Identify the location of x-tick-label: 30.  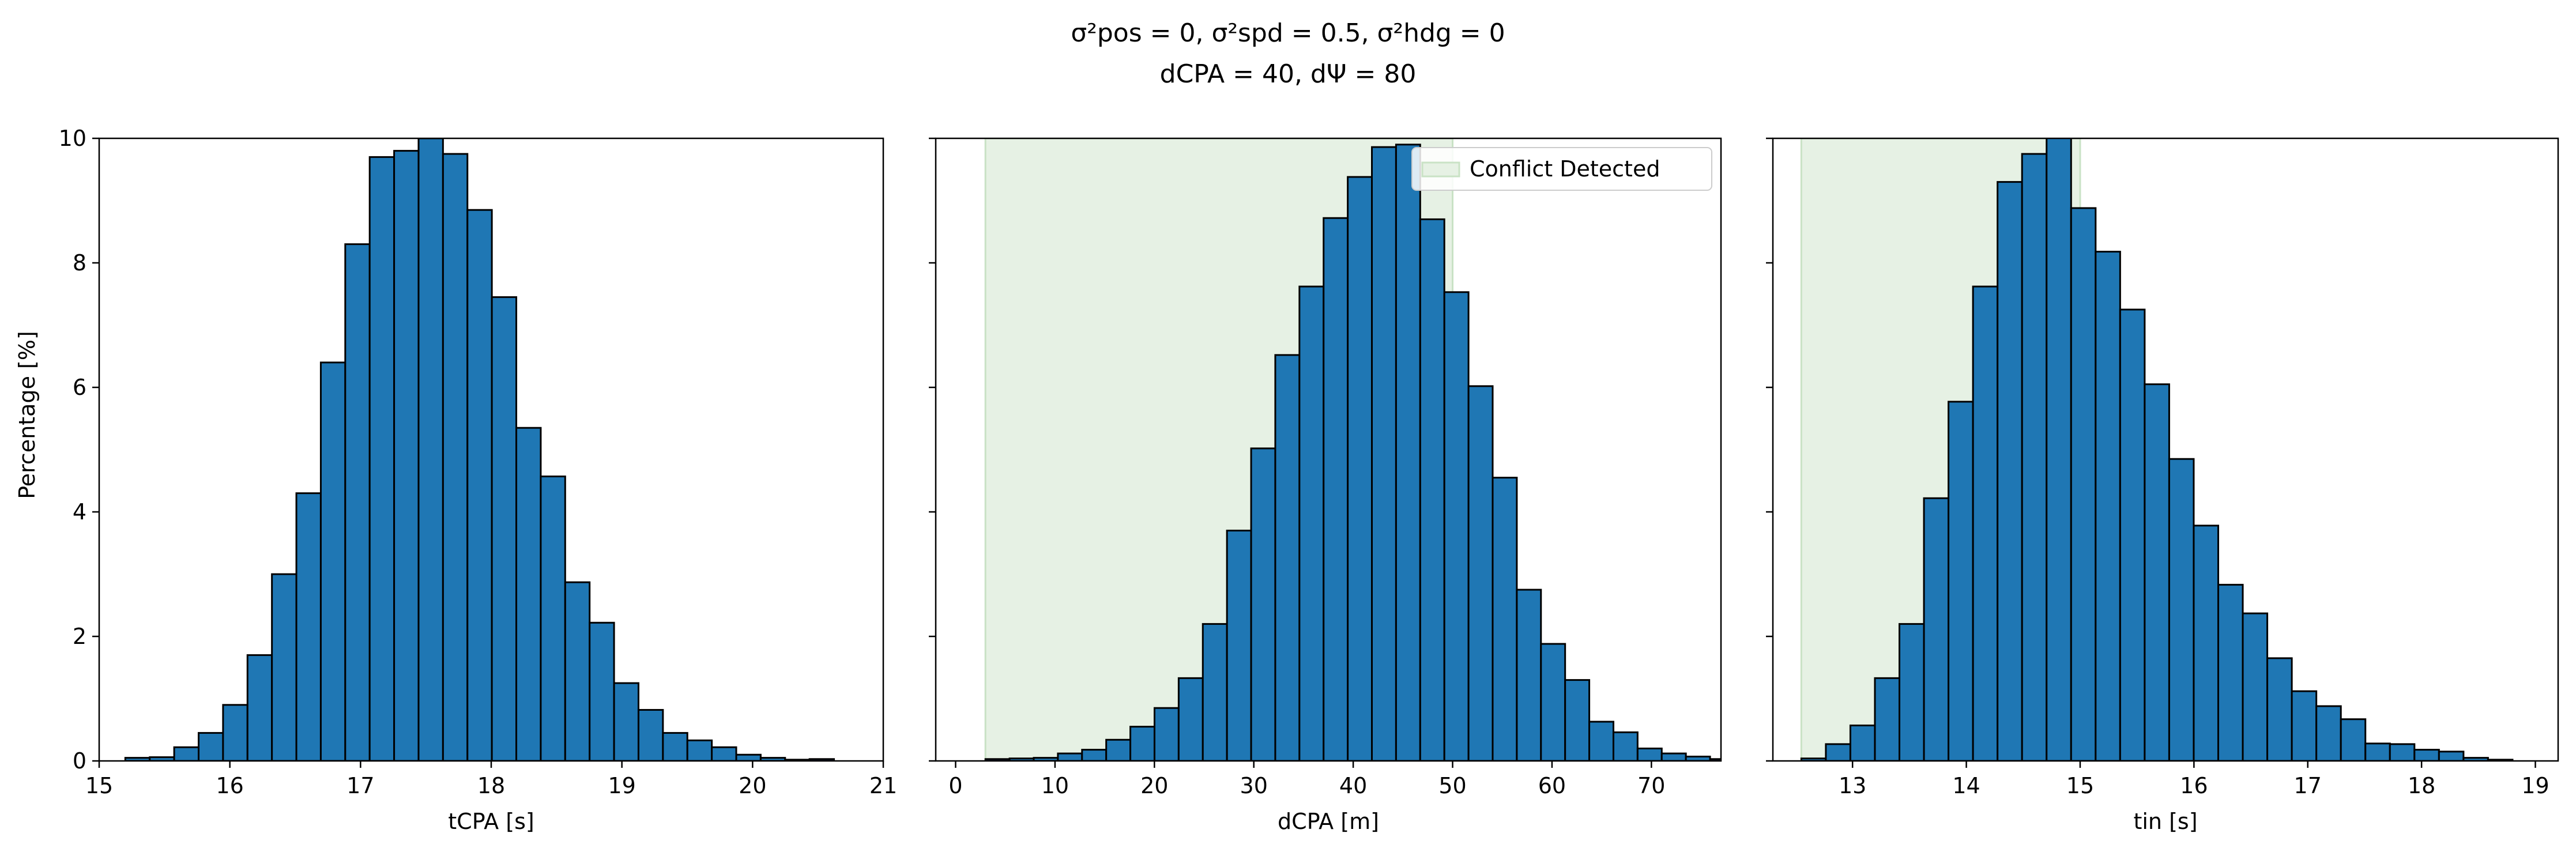
(1254, 786).